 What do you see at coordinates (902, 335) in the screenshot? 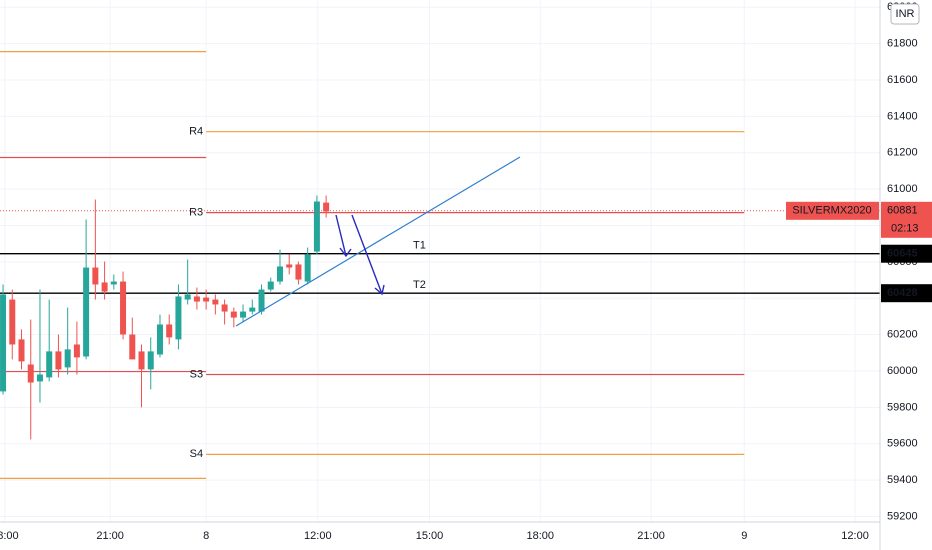
I see `y-tick-label: 60200` at bounding box center [902, 335].